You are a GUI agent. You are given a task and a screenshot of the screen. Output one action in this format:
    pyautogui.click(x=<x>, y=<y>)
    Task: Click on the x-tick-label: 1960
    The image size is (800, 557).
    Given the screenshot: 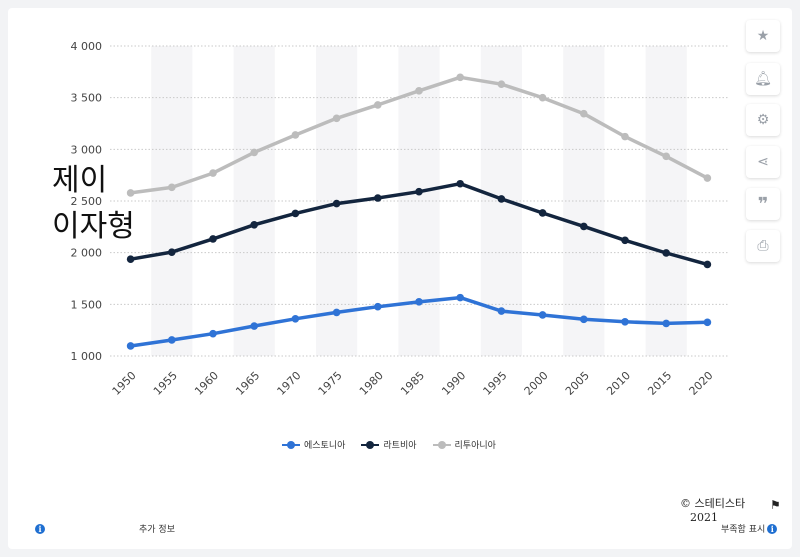 What is the action you would take?
    pyautogui.click(x=206, y=383)
    